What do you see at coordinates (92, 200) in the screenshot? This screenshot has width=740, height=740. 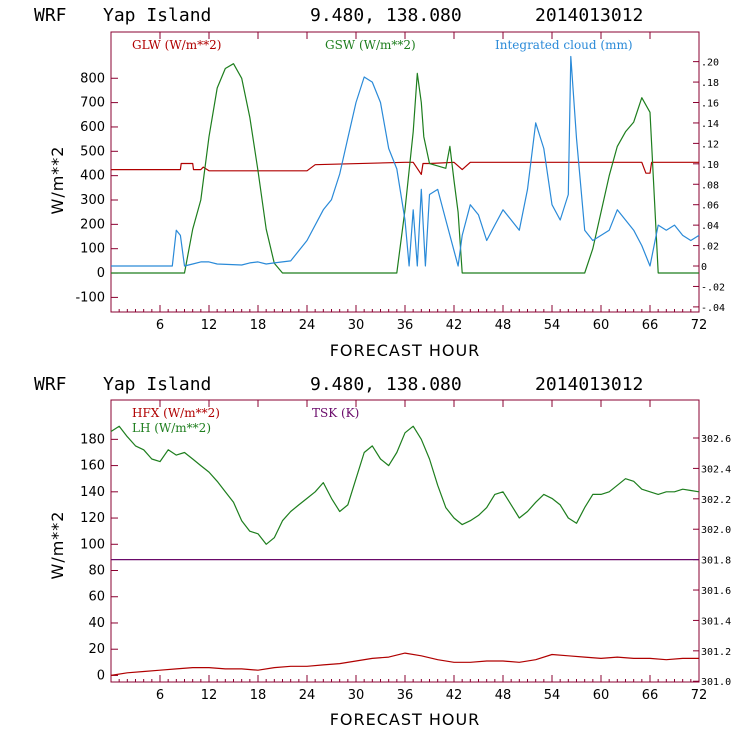 I see `y-tick-label: 300` at bounding box center [92, 200].